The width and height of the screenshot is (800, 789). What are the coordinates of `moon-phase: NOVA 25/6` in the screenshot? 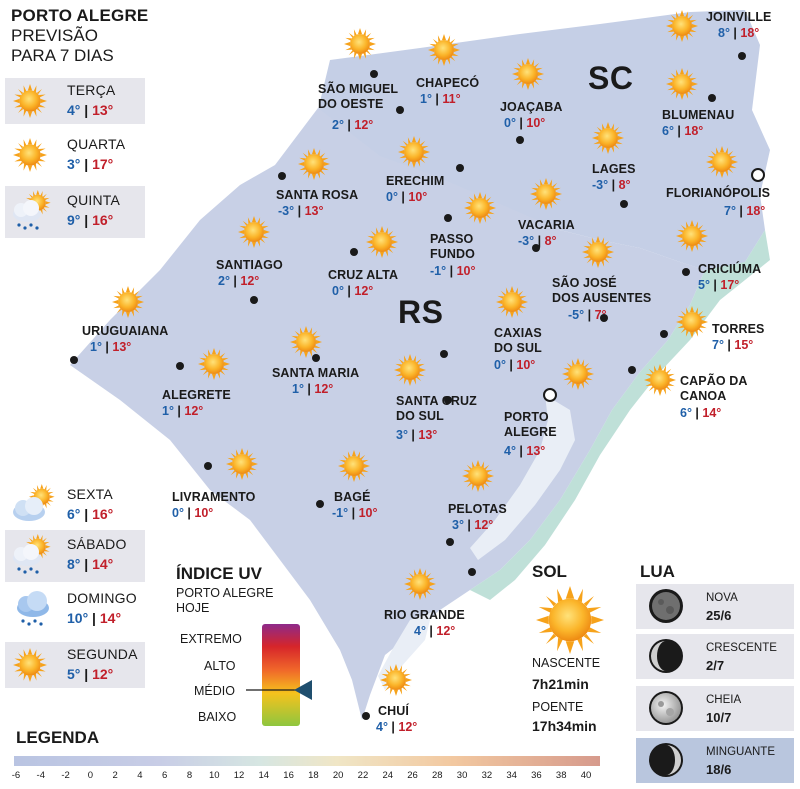 It's located at (715, 606).